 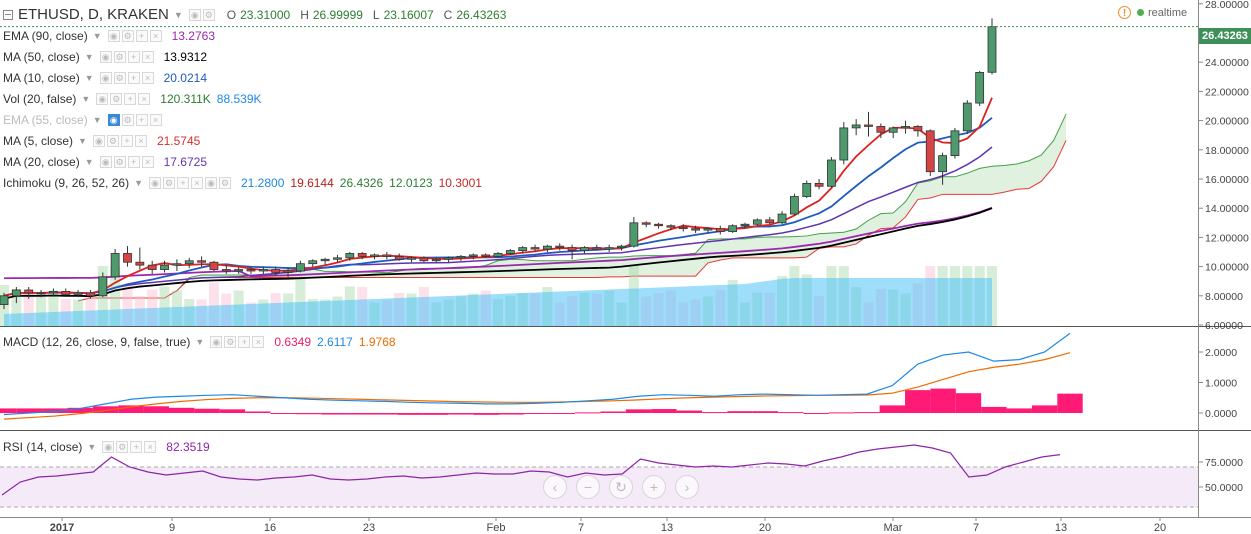 What do you see at coordinates (43, 447) in the screenshot?
I see `rsi-legend-name: RSI (14, close)` at bounding box center [43, 447].